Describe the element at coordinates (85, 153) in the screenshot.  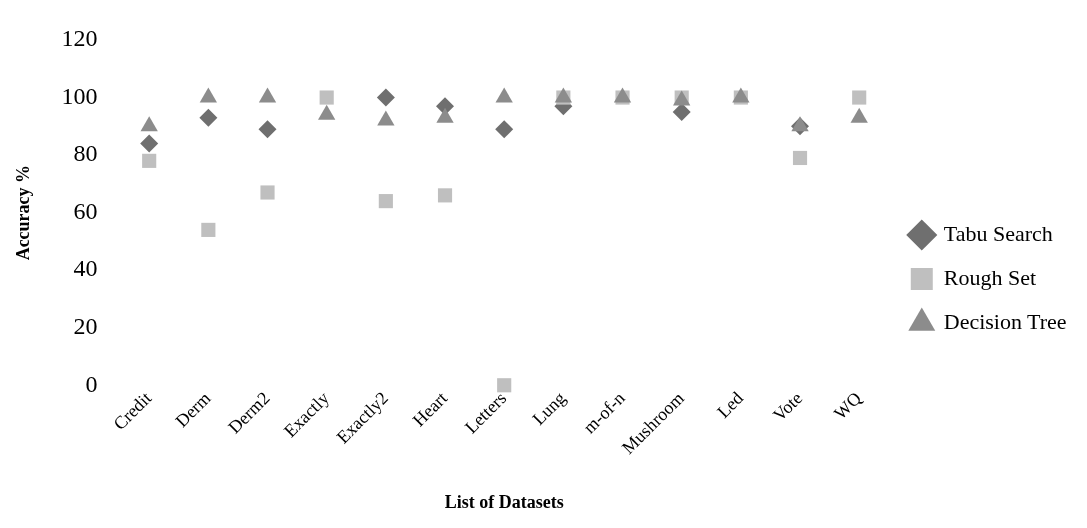
I see `y-tick-label: 80` at that location.